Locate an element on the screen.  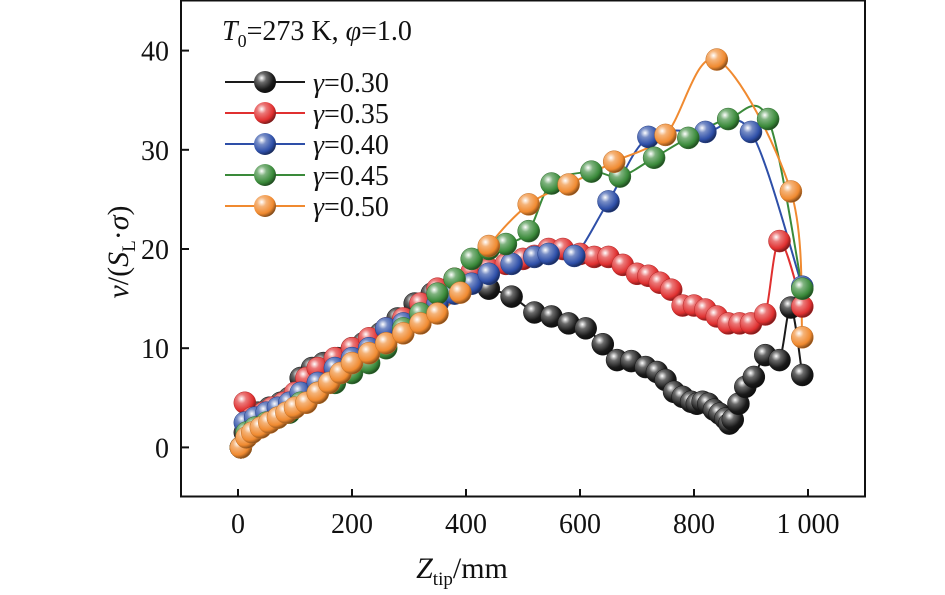
y-tick-label: 30 is located at coordinates (155, 151).